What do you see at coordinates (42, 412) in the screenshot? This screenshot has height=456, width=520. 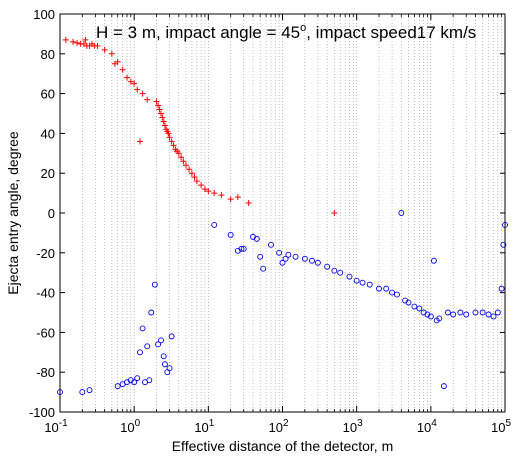 I see `y-tick-label: -100` at bounding box center [42, 412].